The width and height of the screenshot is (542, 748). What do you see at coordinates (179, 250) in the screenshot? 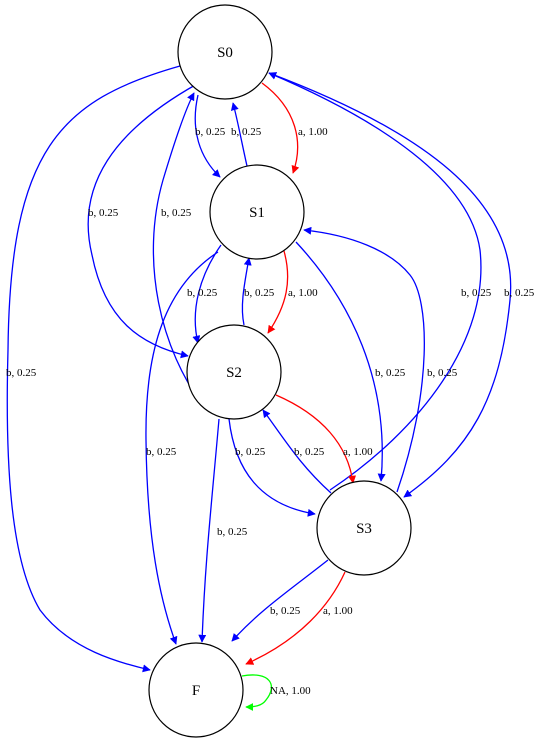
I see `edge-s2-to-s0` at bounding box center [179, 250].